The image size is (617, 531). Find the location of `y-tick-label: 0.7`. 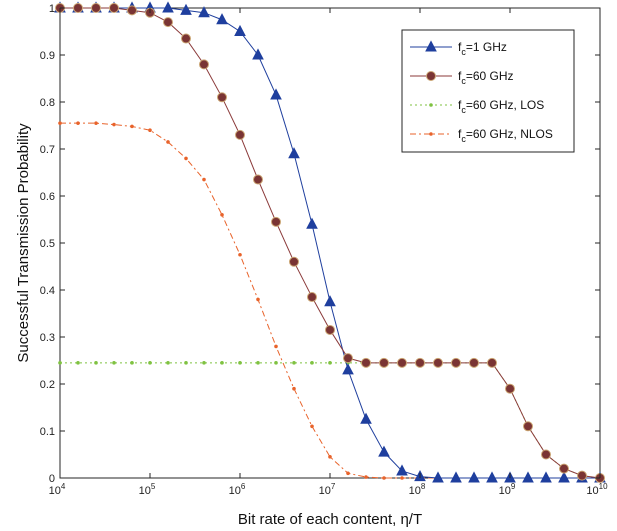

y-tick-label: 0.7 is located at coordinates (47, 150).